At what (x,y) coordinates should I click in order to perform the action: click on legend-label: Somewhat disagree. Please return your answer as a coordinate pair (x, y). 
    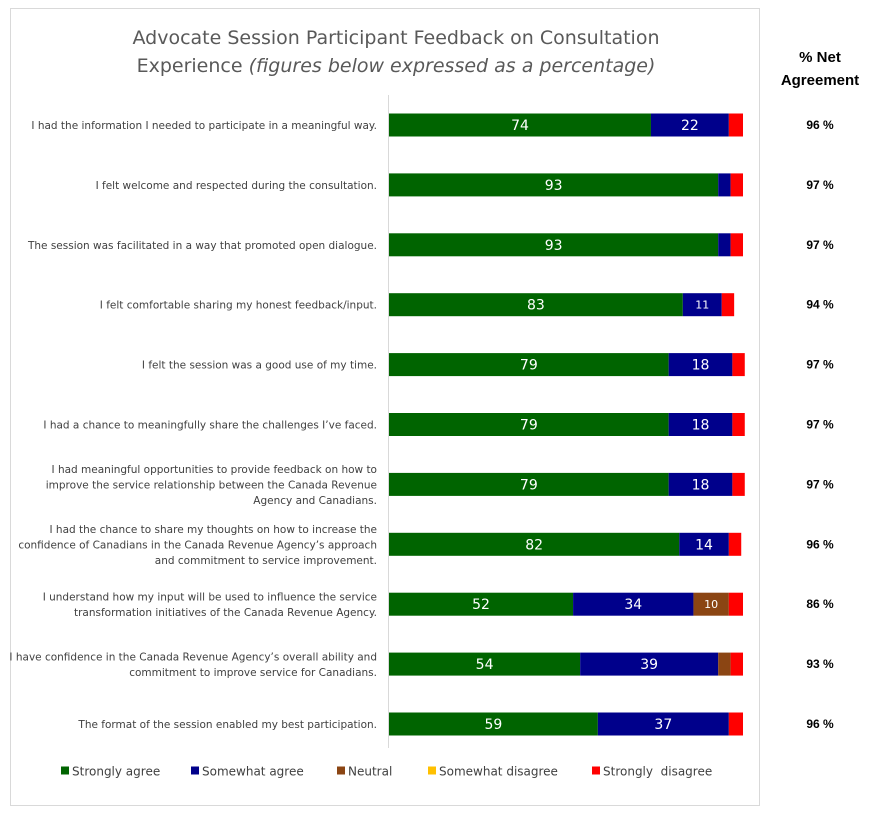
    Looking at the image, I should click on (498, 772).